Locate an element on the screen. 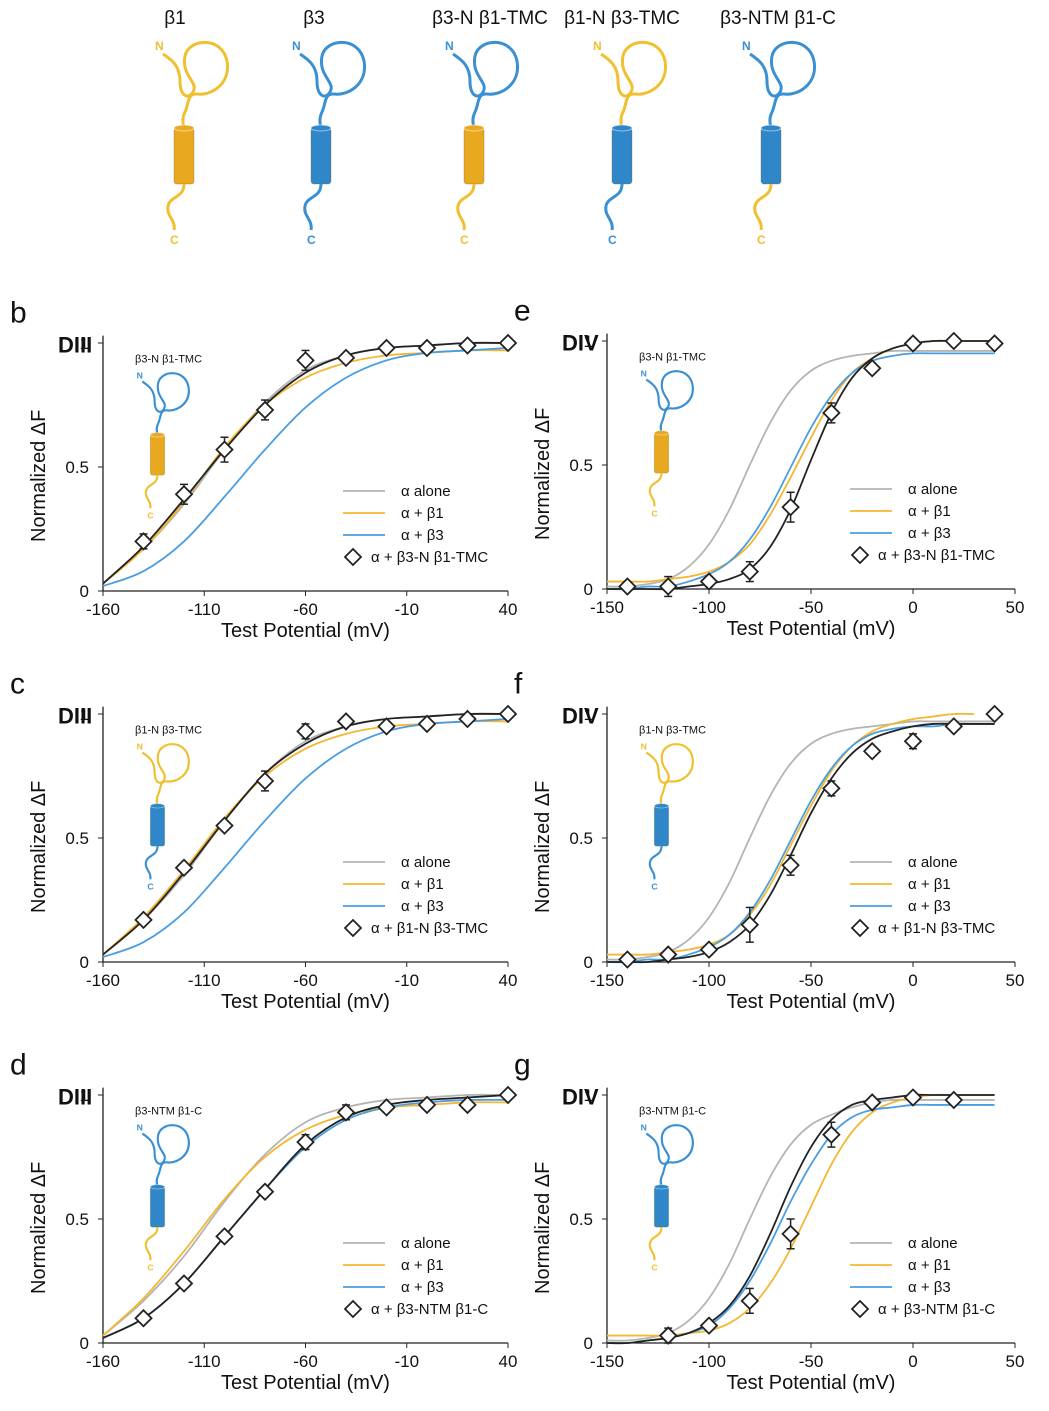 The width and height of the screenshot is (1049, 1411). x-tick-label: 0 is located at coordinates (912, 1361).